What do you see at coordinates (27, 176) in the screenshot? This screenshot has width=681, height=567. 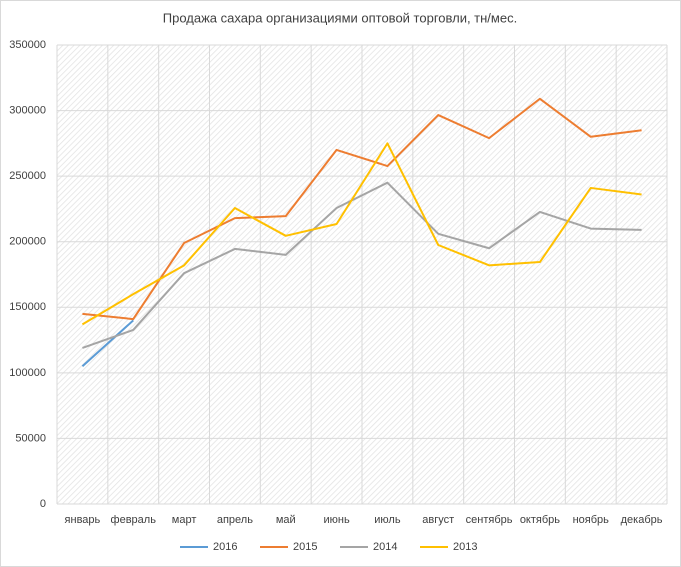 I see `y-tick-label: 250000` at bounding box center [27, 176].